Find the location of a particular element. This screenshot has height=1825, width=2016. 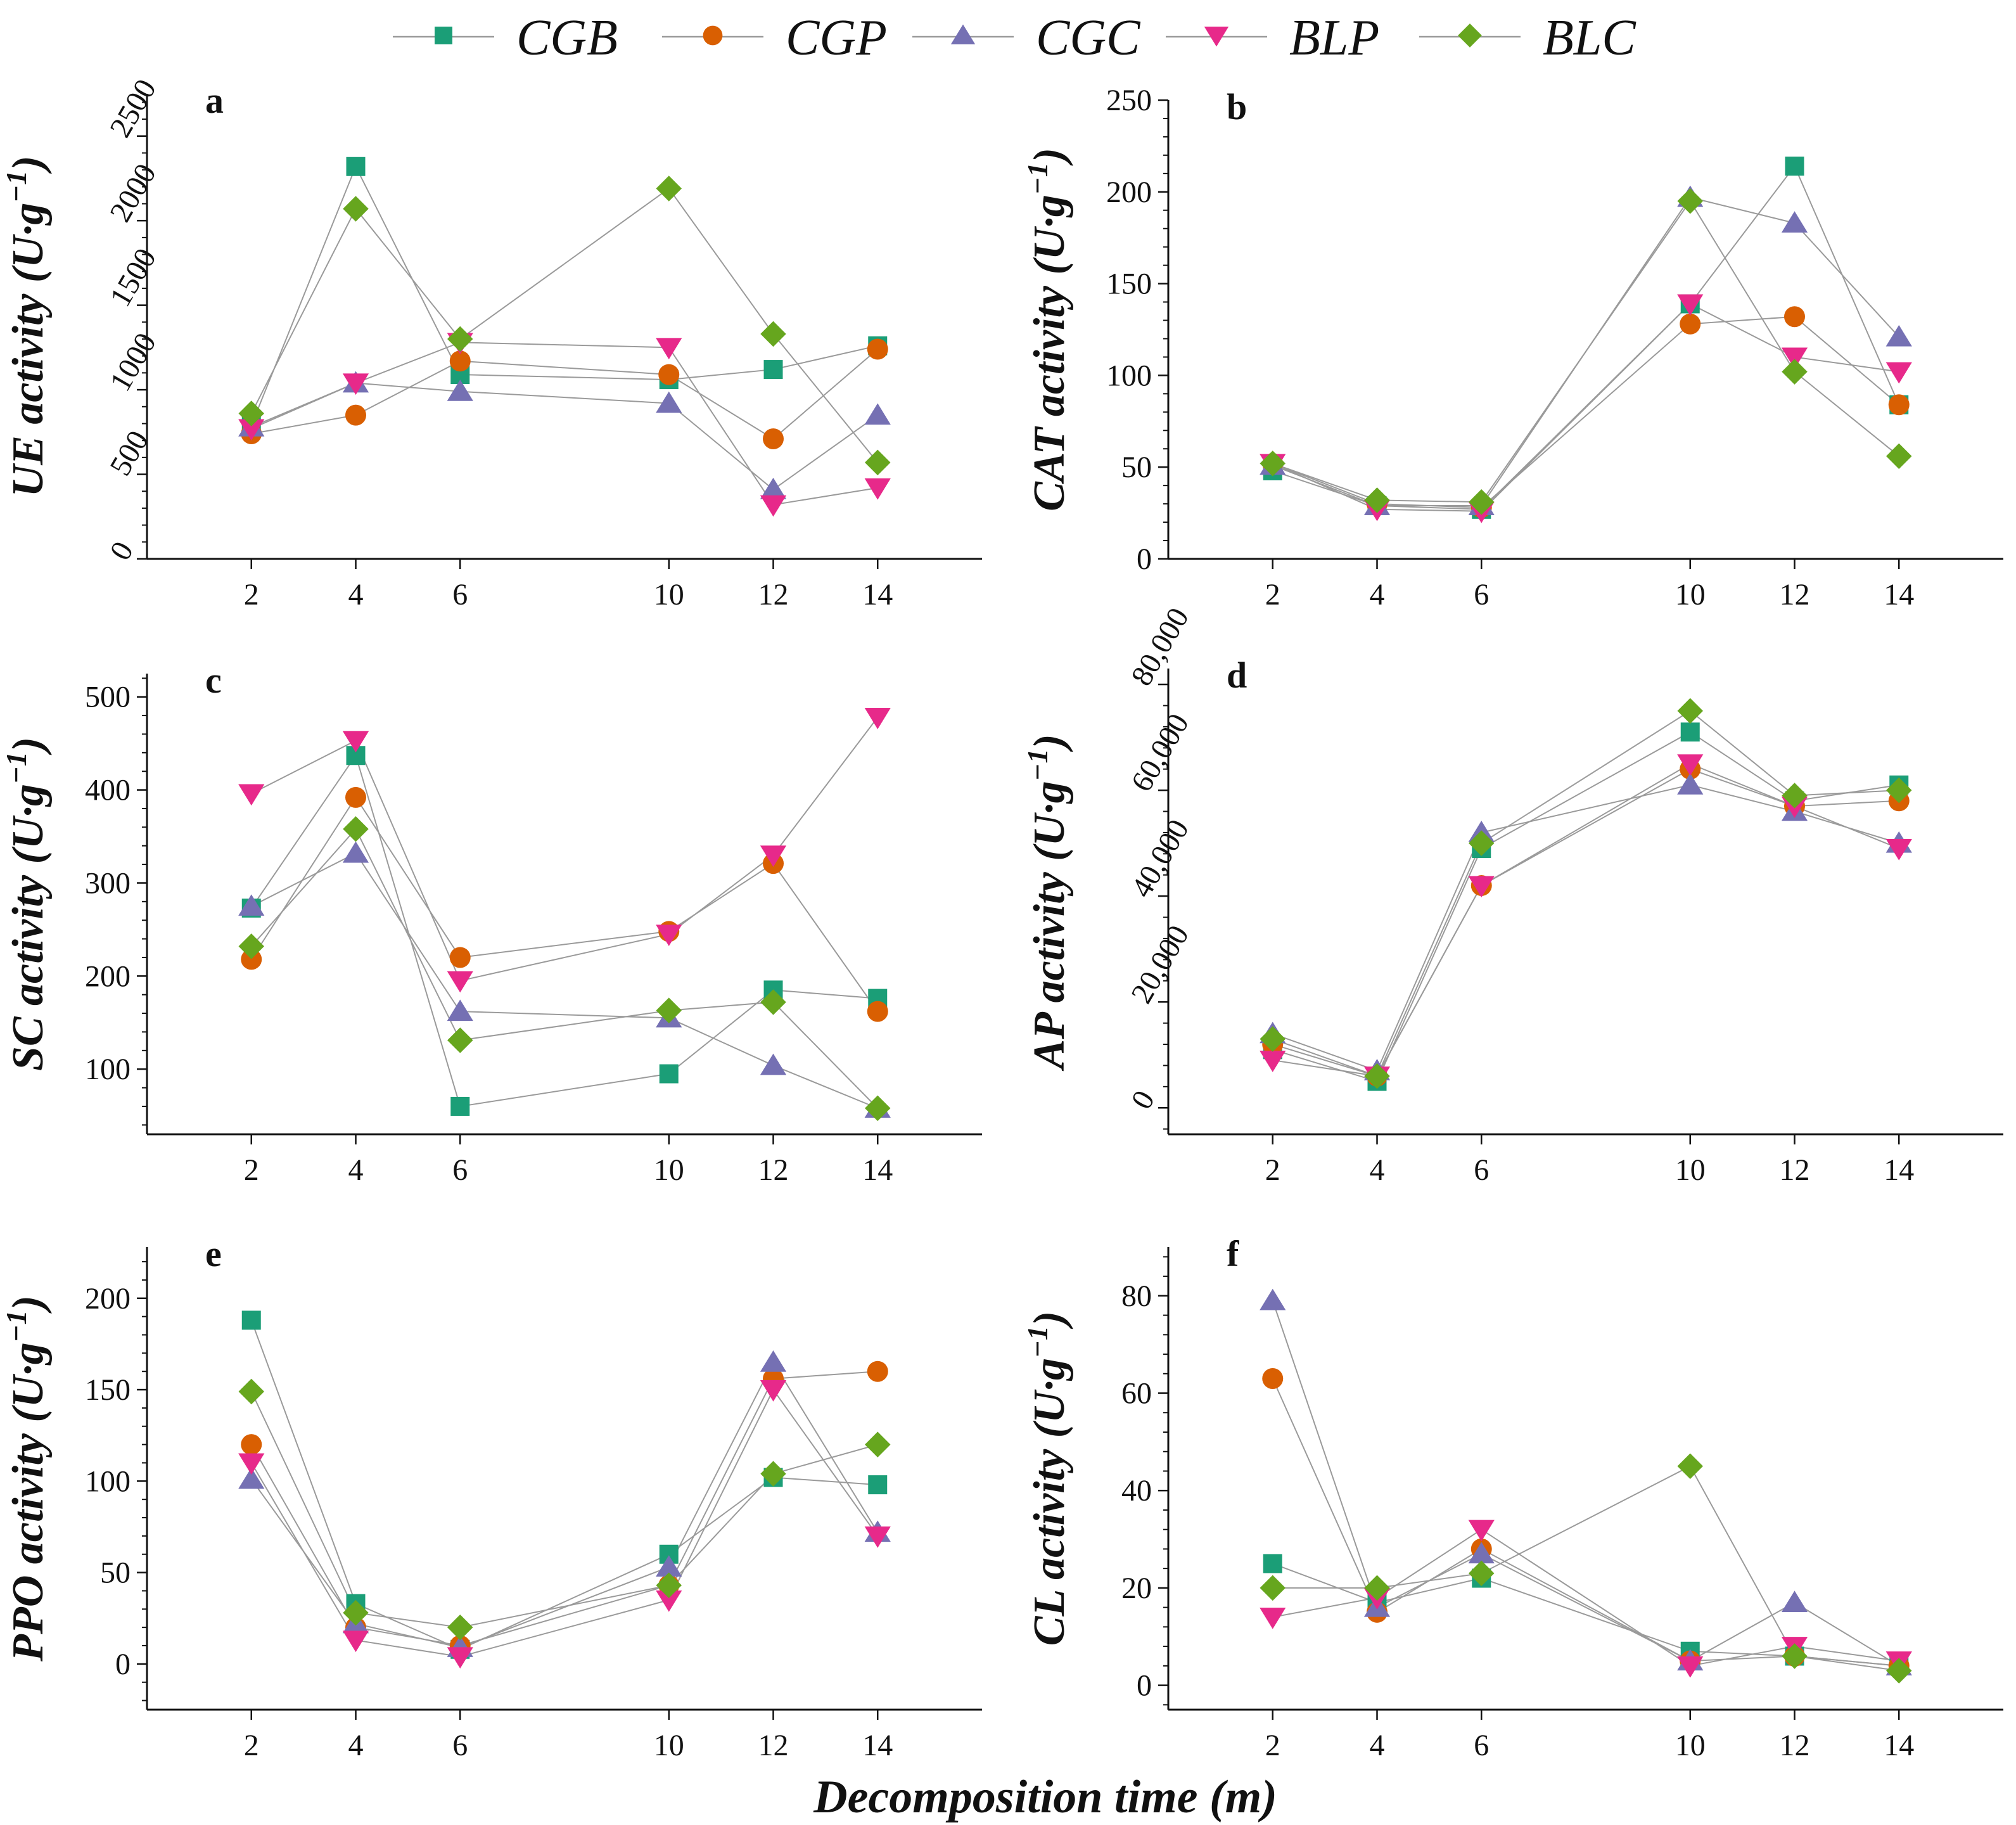

y-axis-title: SC activity (U·g−1) is located at coordinates (26, 904).